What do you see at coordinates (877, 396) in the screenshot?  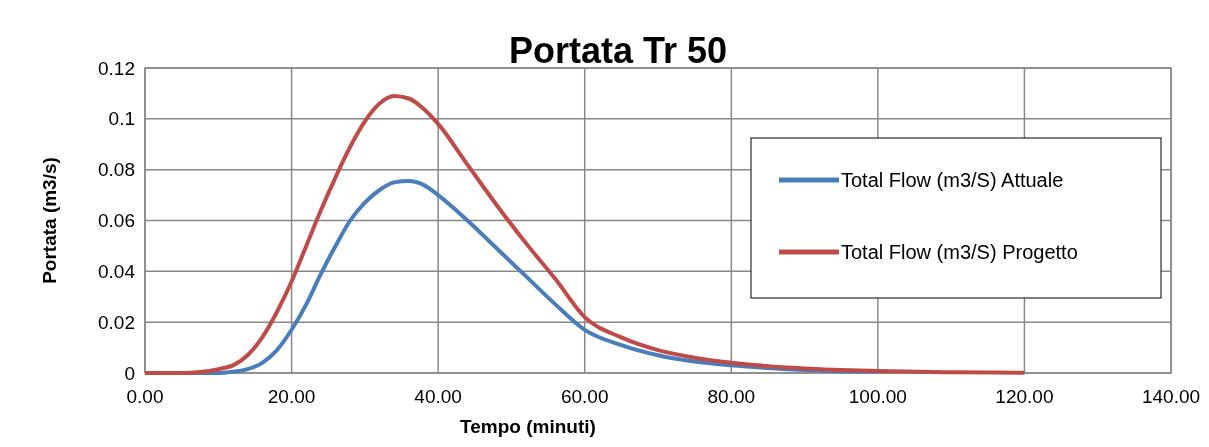 I see `x-tick-label: 100.00` at bounding box center [877, 396].